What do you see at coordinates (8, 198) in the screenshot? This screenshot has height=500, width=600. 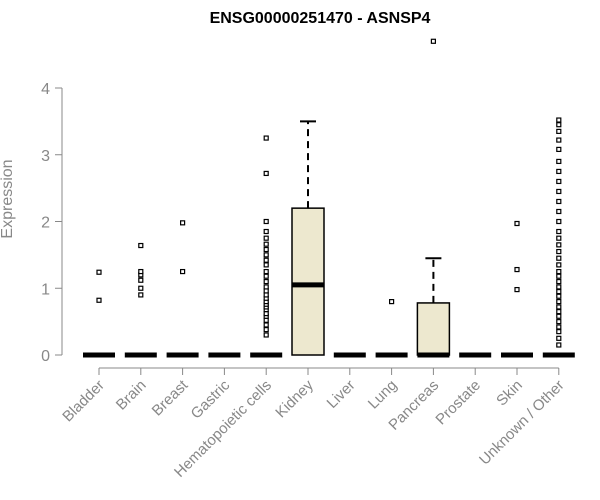 I see `y-axis-label: Expression` at bounding box center [8, 198].